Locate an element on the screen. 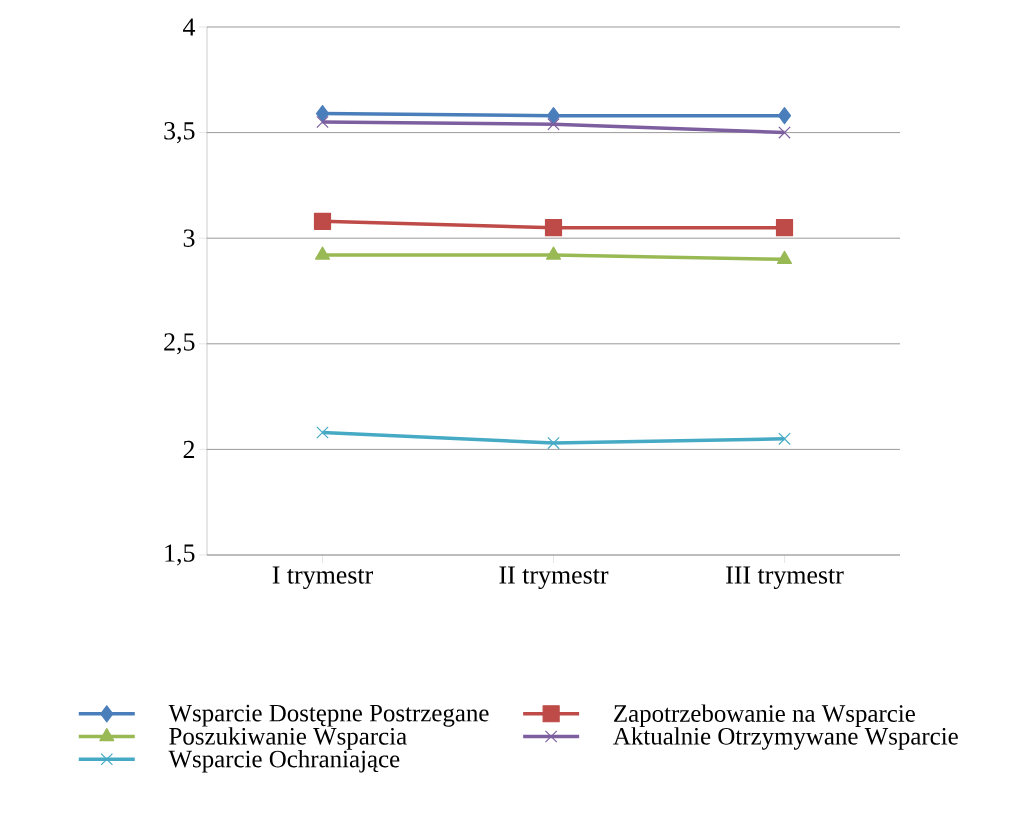 This screenshot has width=1035, height=827. y-tick-label: 1,5 is located at coordinates (180, 555).